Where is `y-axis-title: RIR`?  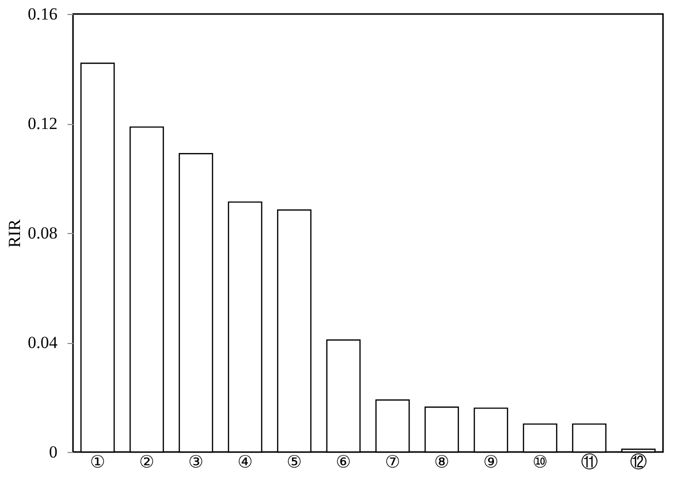 y-axis-title: RIR is located at coordinates (14, 233).